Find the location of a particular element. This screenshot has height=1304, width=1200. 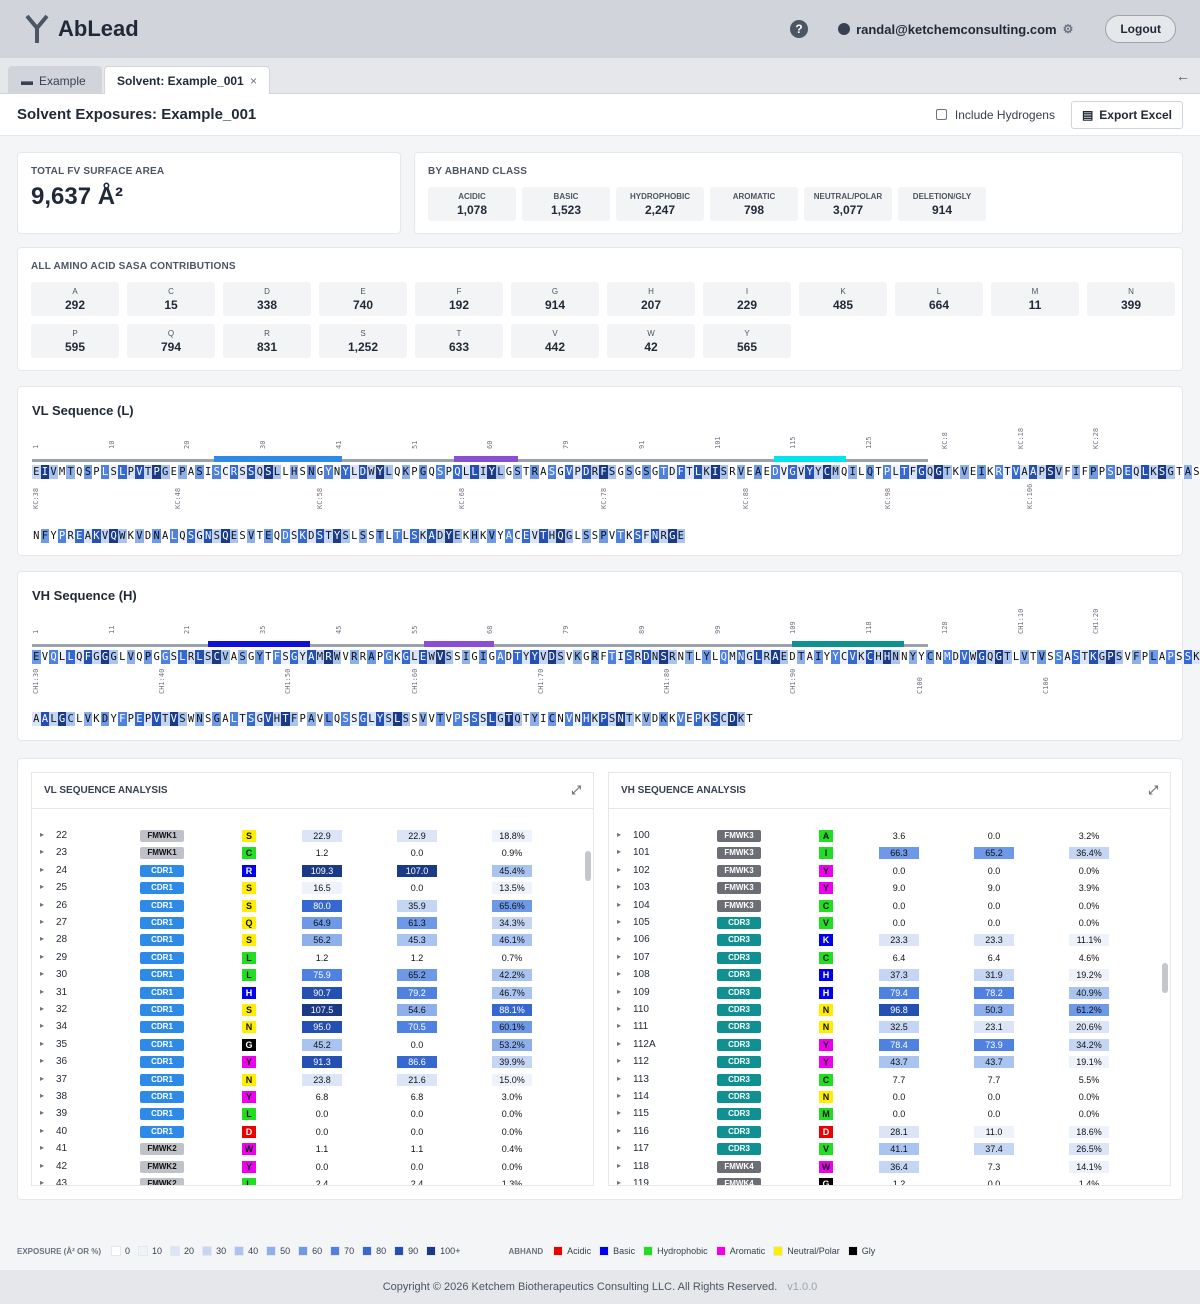

residue: M is located at coordinates (947, 657).